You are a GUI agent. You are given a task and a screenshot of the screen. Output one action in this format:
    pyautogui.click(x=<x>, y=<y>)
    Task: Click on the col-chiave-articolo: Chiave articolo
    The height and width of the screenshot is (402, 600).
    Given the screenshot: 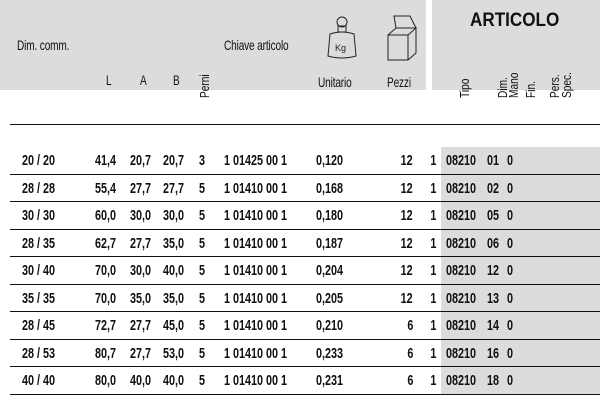 What is the action you would take?
    pyautogui.click(x=256, y=45)
    